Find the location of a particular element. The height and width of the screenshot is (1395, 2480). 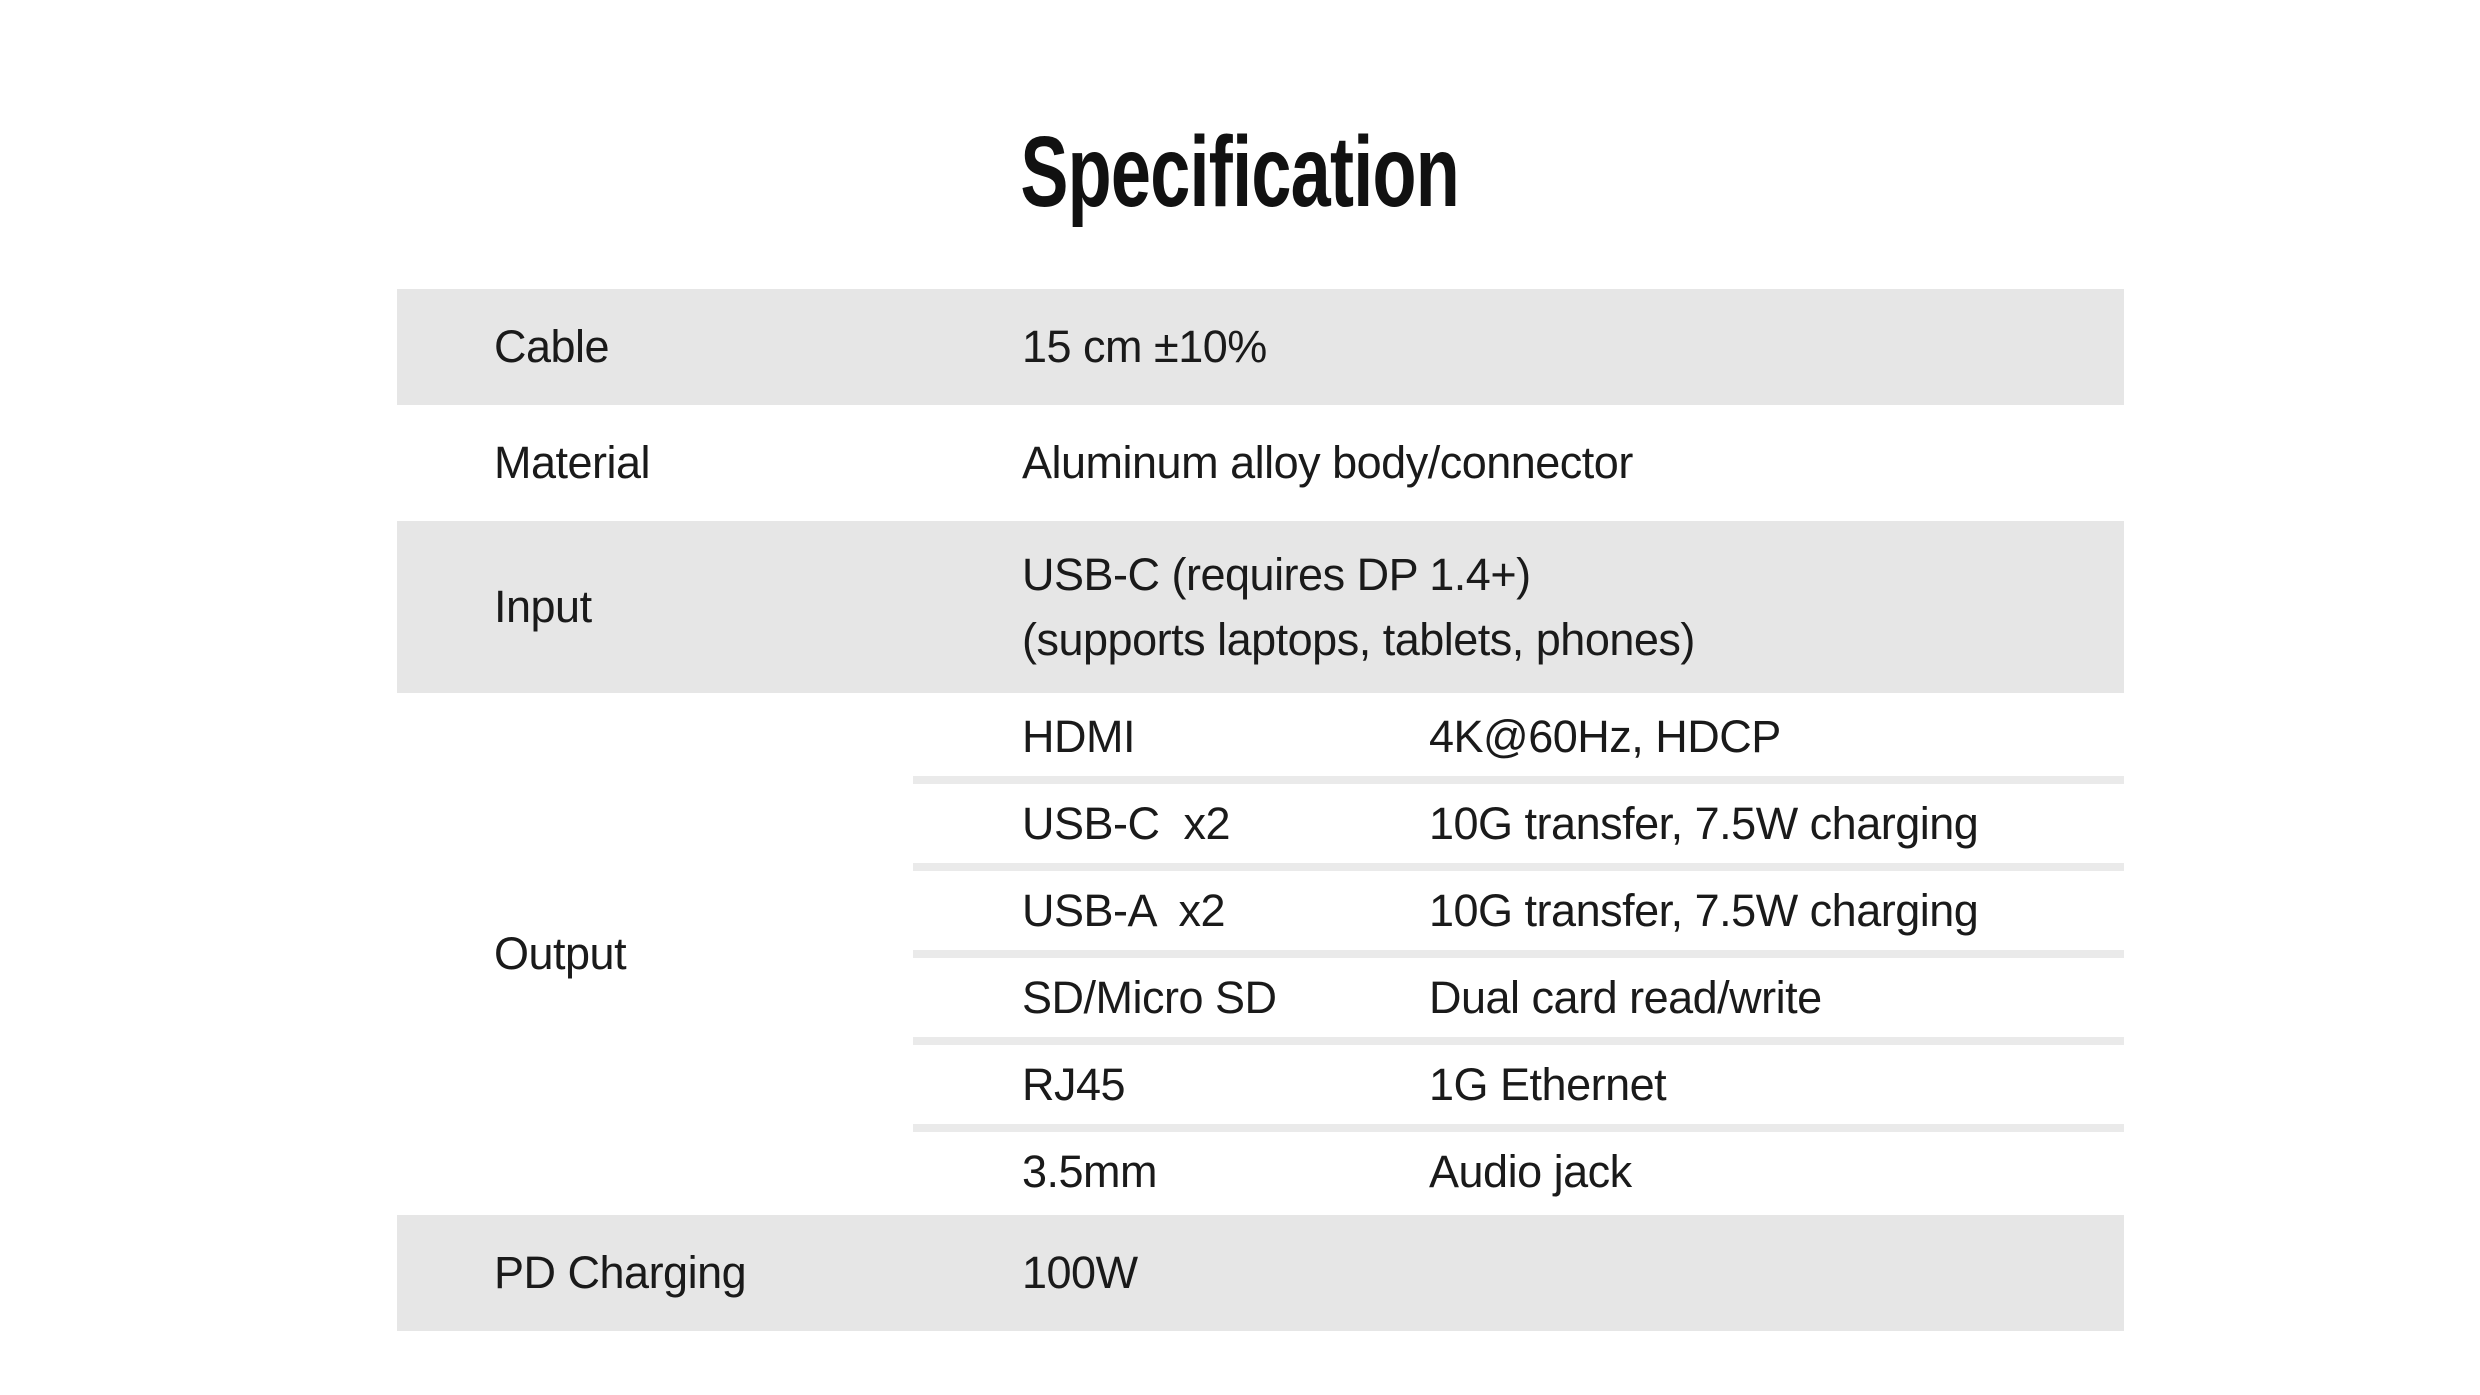

output-sub-row-sd: SD/Micro SD Dual card read/write is located at coordinates (1518, 997).